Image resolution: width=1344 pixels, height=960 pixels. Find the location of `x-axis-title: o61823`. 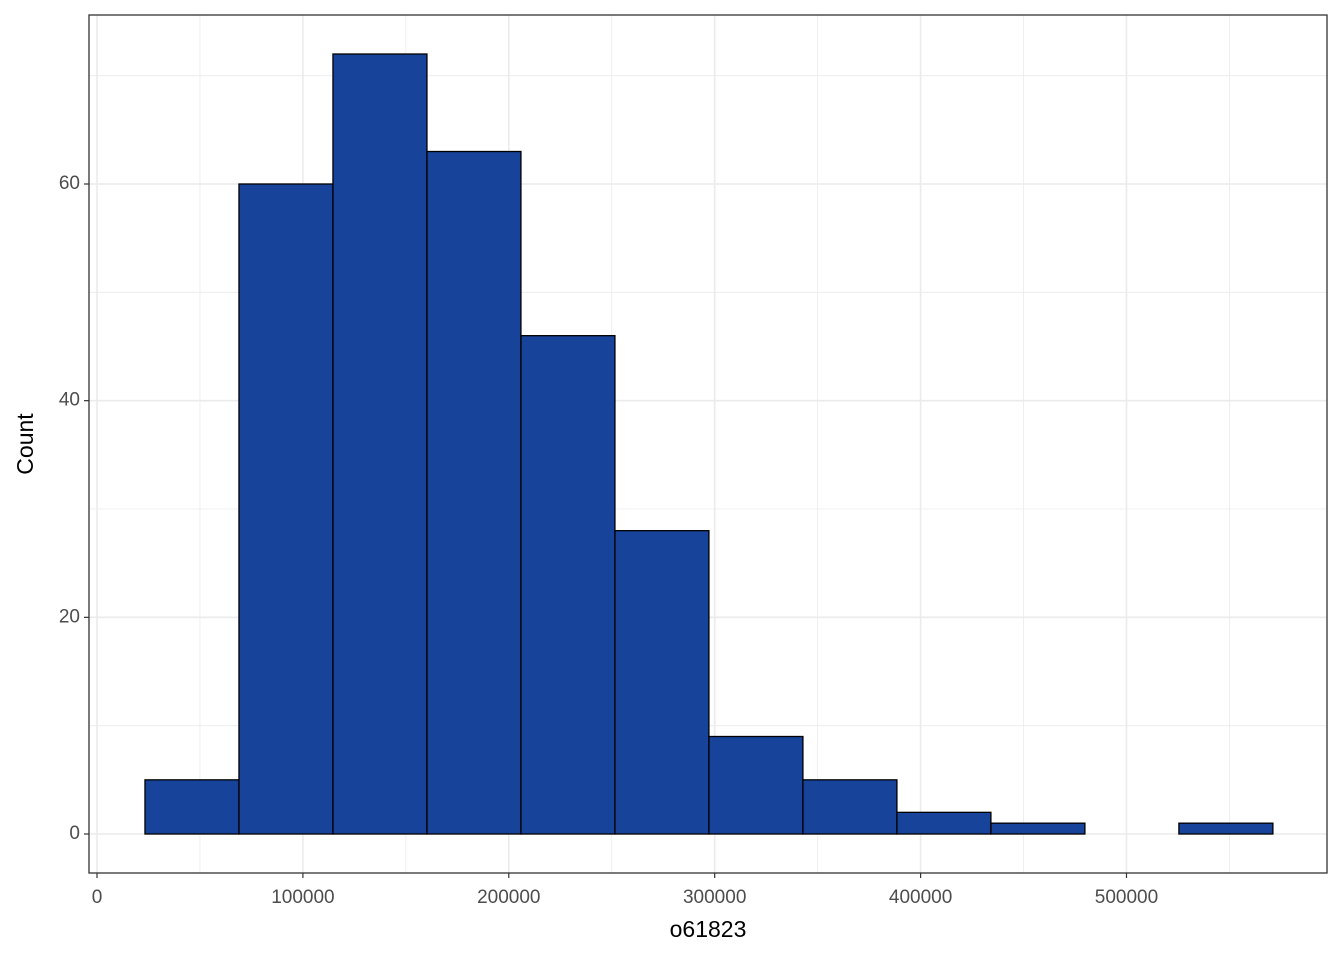

x-axis-title: o61823 is located at coordinates (708, 929).